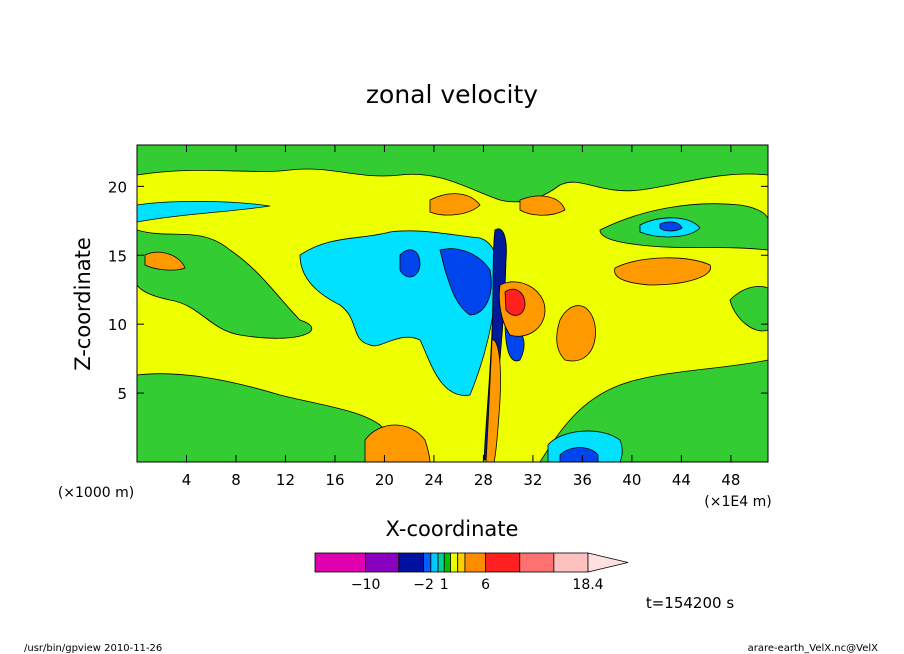  I want to click on contour-orange-right, so click(662, 271).